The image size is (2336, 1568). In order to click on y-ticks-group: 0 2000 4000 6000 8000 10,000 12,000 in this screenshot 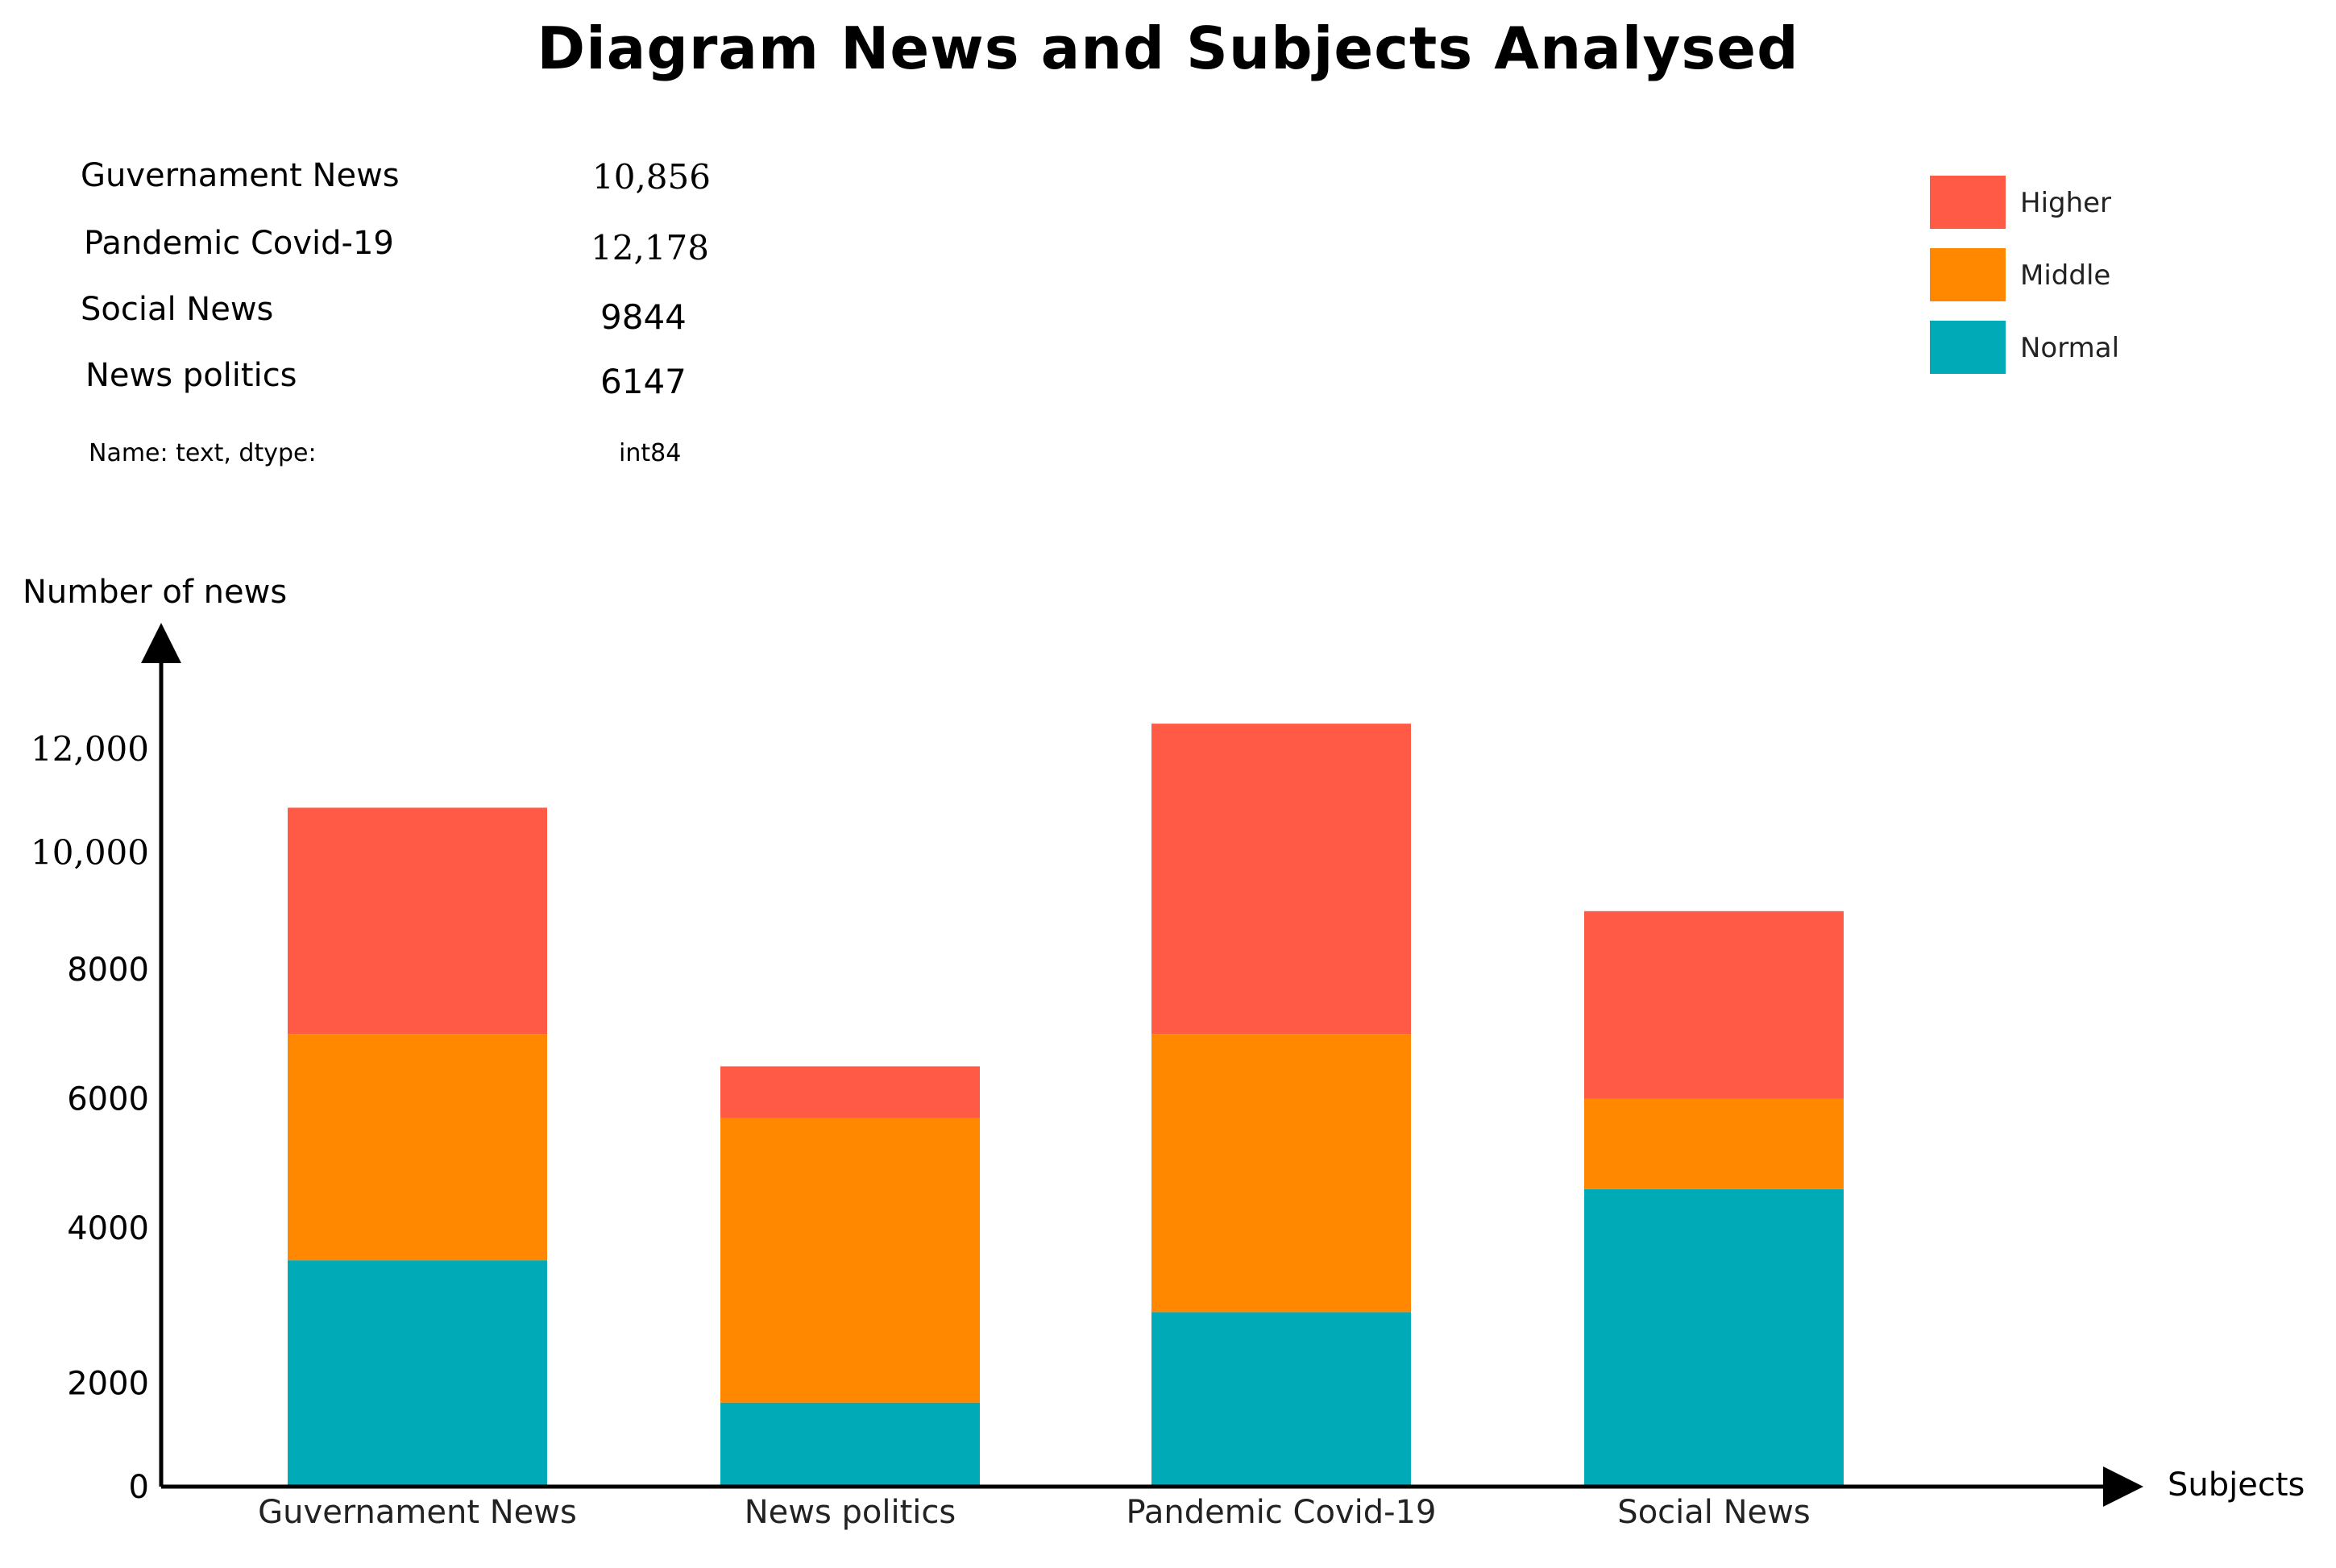, I will do `click(90, 1117)`.